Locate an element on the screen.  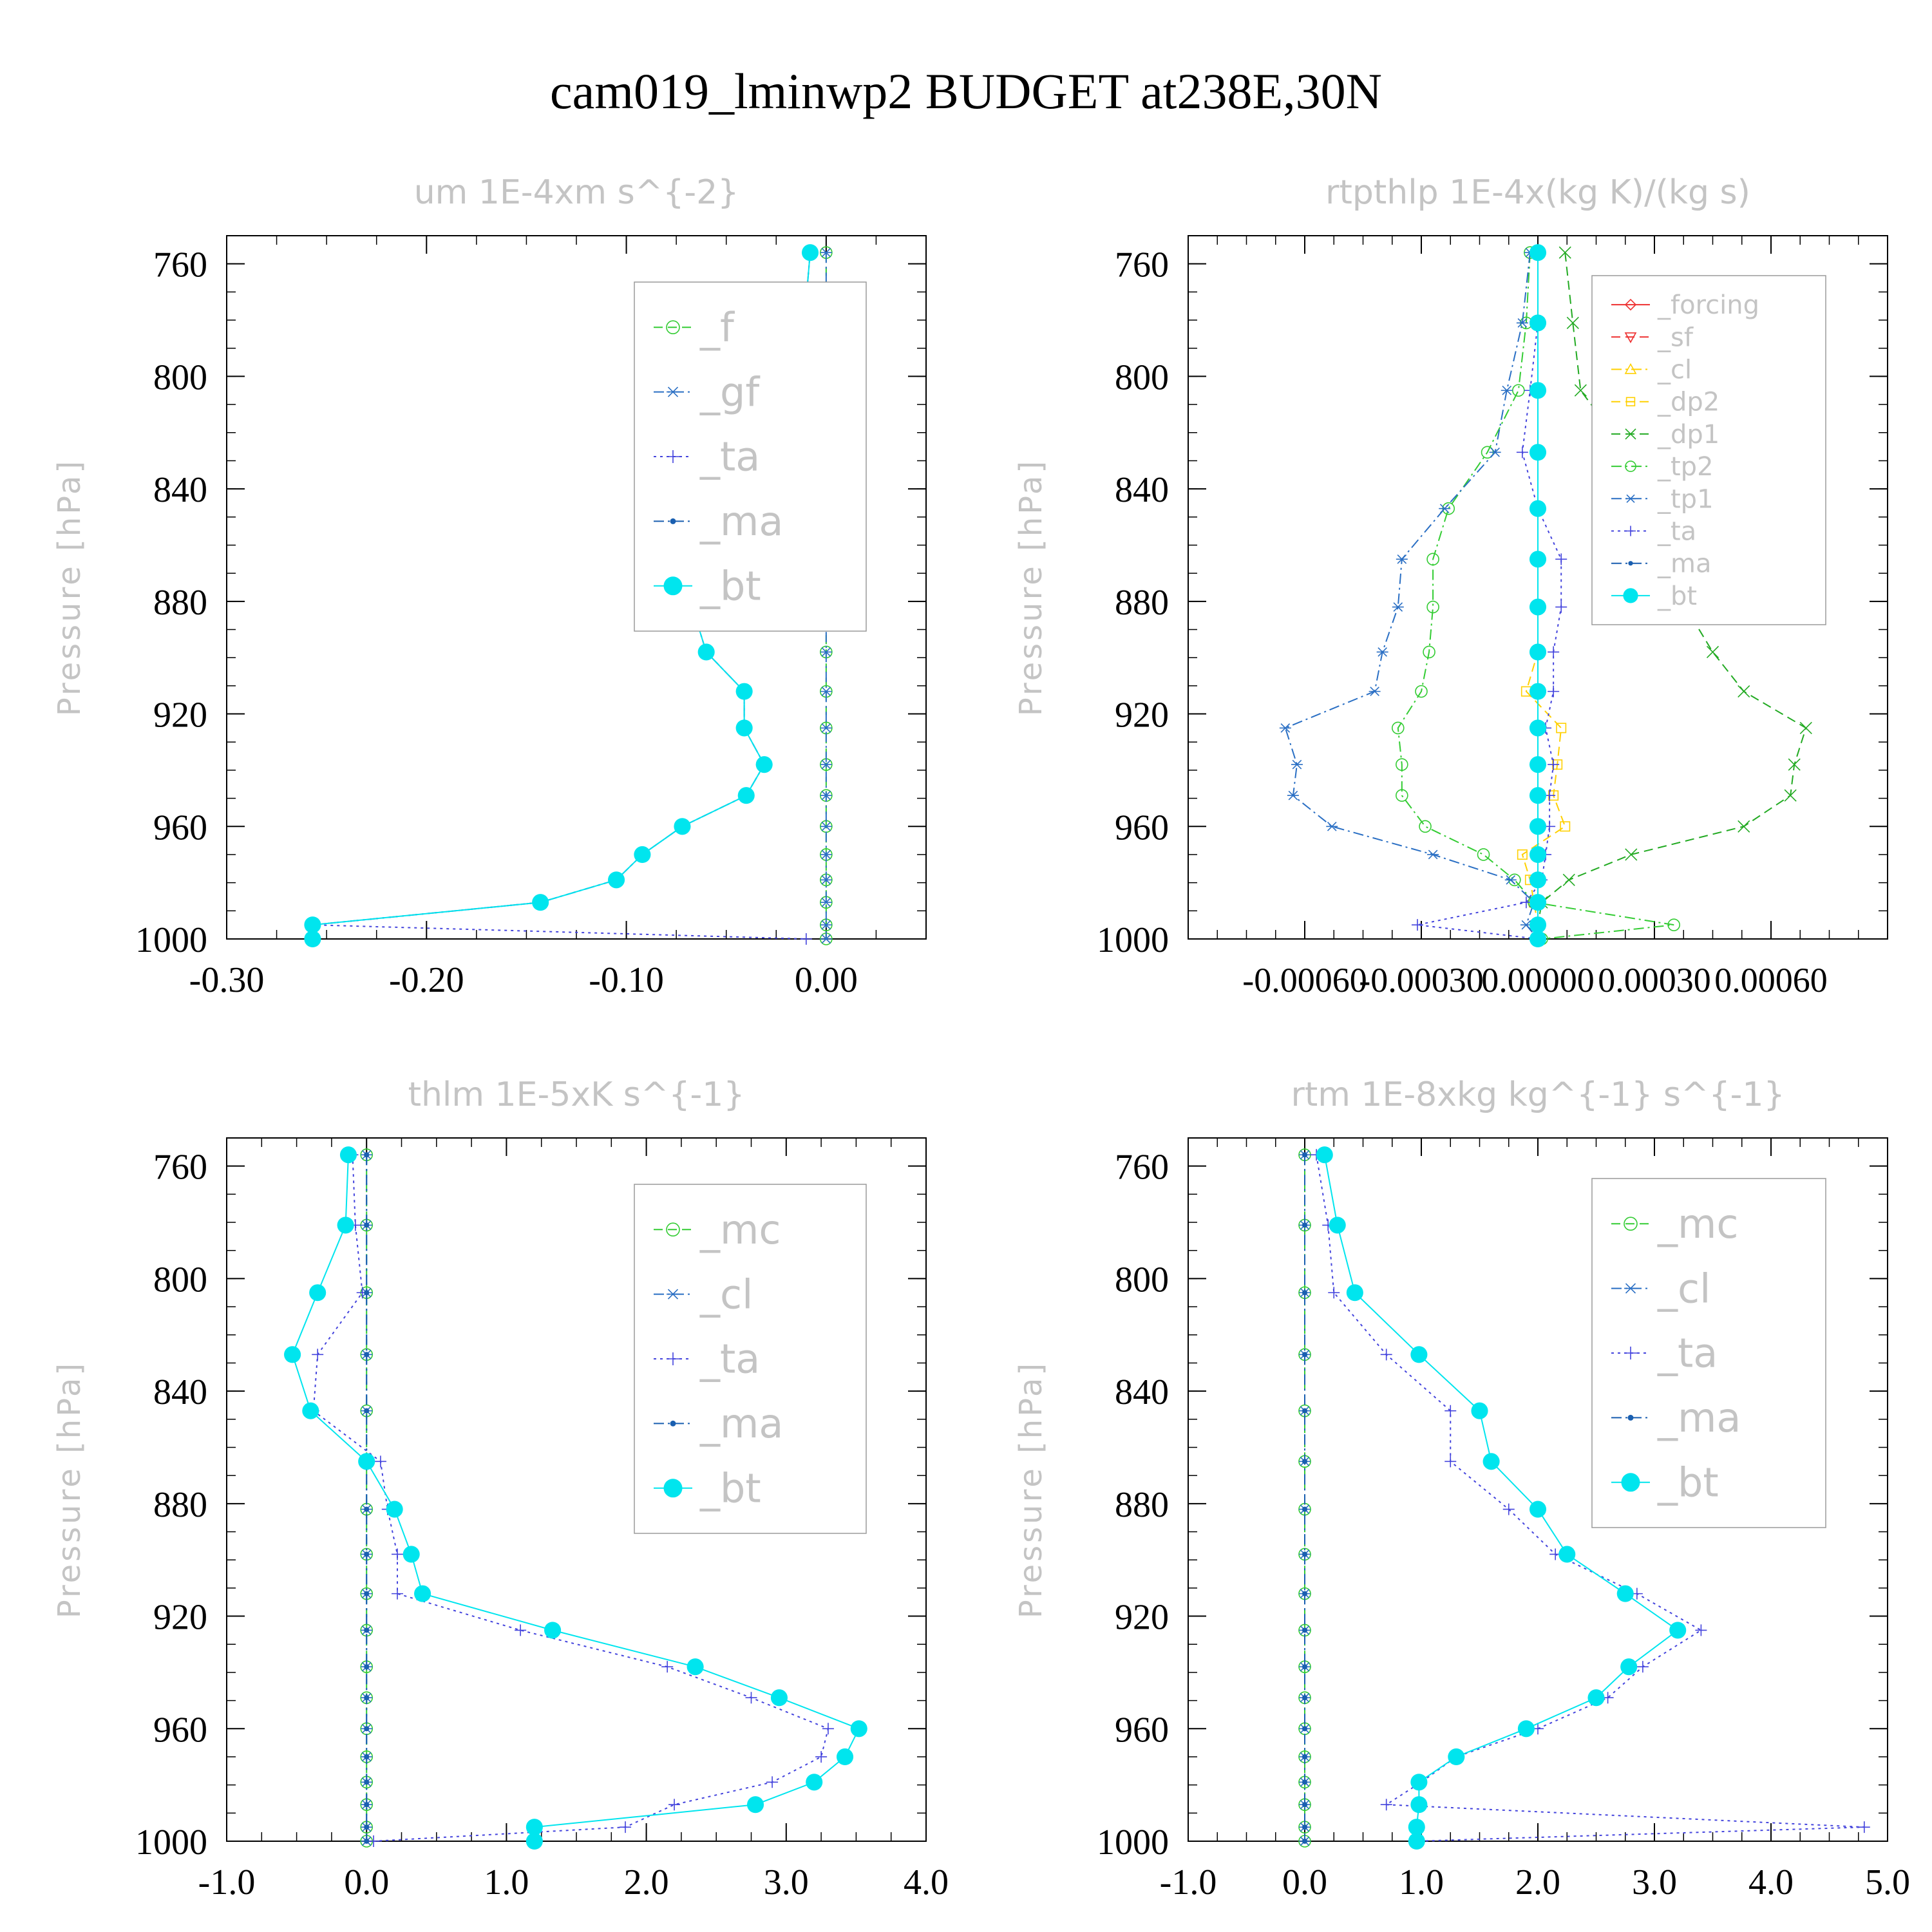
x-tick-label: 3.0 is located at coordinates (786, 1882).